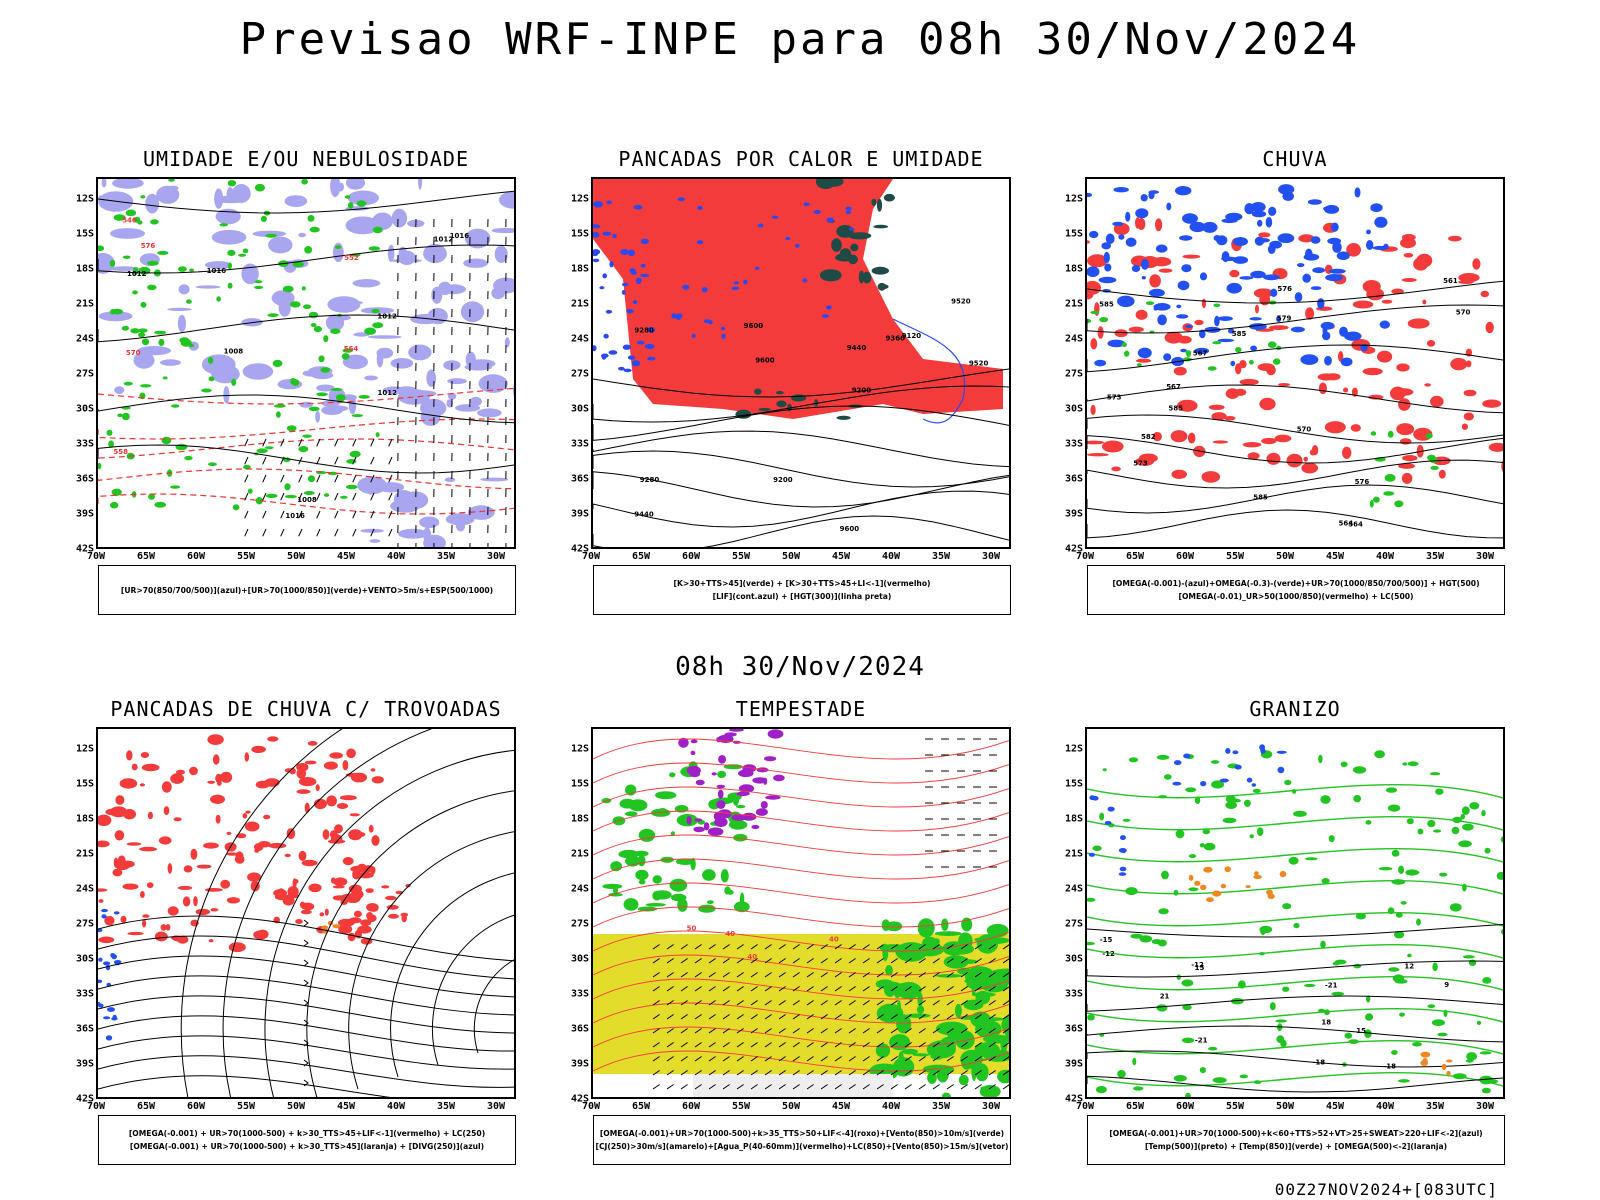  Describe the element at coordinates (579, 854) in the screenshot. I see `lat-tick-label: 21S` at that location.